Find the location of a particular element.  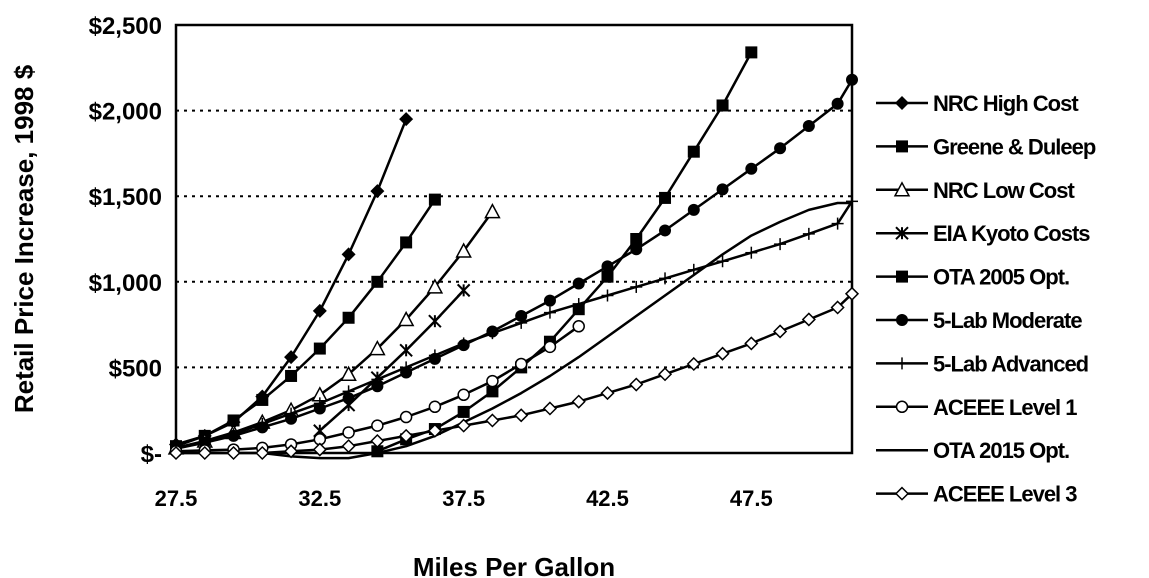

legend-item-nrc-high-cost: NRC High Cost is located at coordinates (978, 103).